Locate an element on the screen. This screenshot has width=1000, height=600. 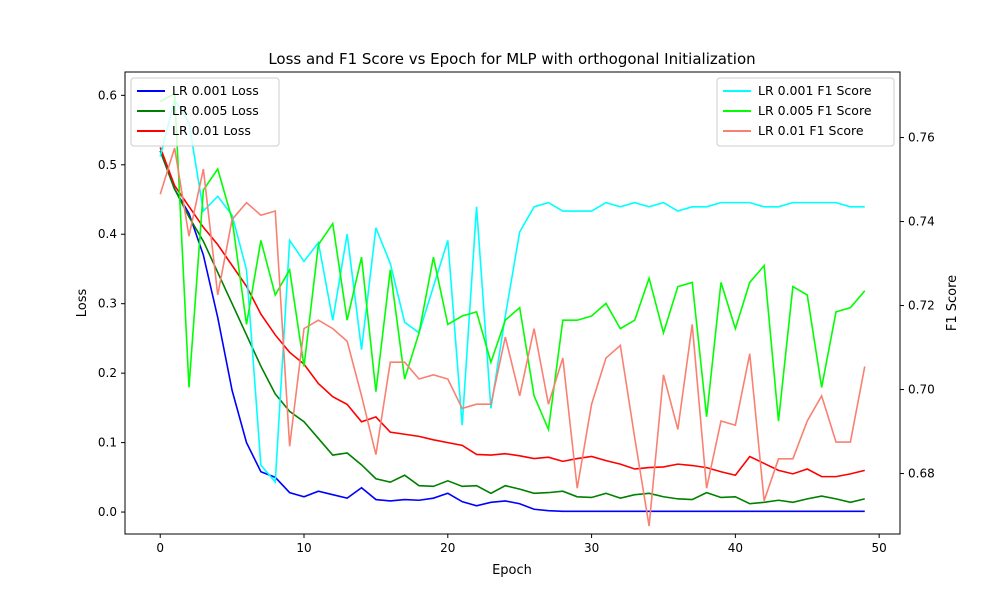
legend-label-lr-0-001-f1-score: LR 0.001 F1 Score is located at coordinates (815, 90).